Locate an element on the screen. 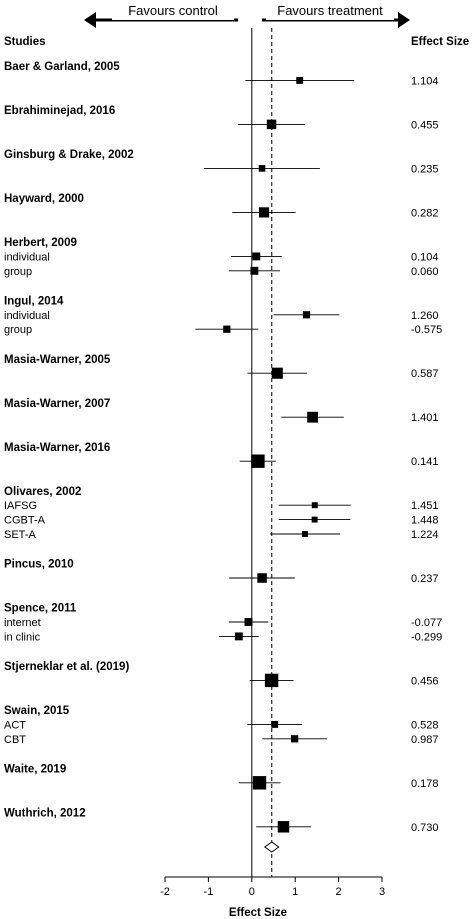  effect-size-value: 1.224 is located at coordinates (425, 535).